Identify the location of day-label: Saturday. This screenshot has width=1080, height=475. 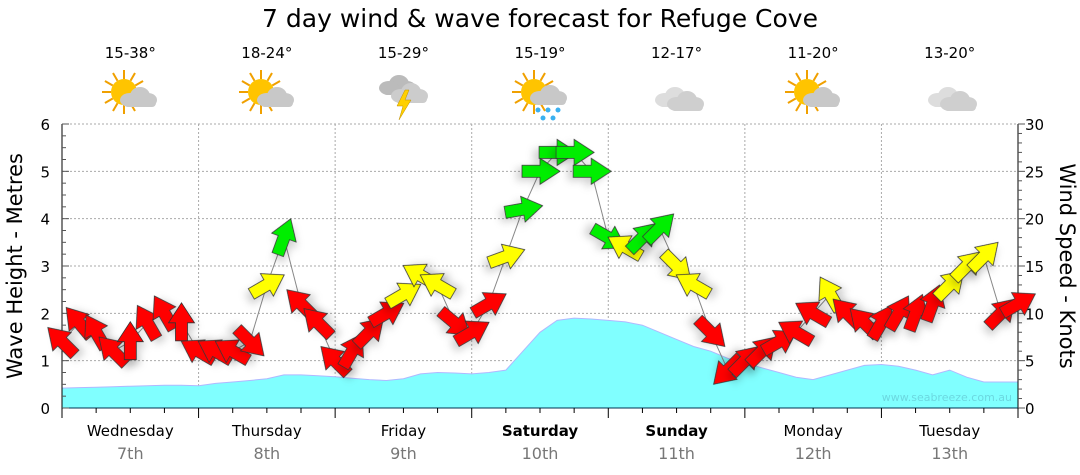
(540, 431).